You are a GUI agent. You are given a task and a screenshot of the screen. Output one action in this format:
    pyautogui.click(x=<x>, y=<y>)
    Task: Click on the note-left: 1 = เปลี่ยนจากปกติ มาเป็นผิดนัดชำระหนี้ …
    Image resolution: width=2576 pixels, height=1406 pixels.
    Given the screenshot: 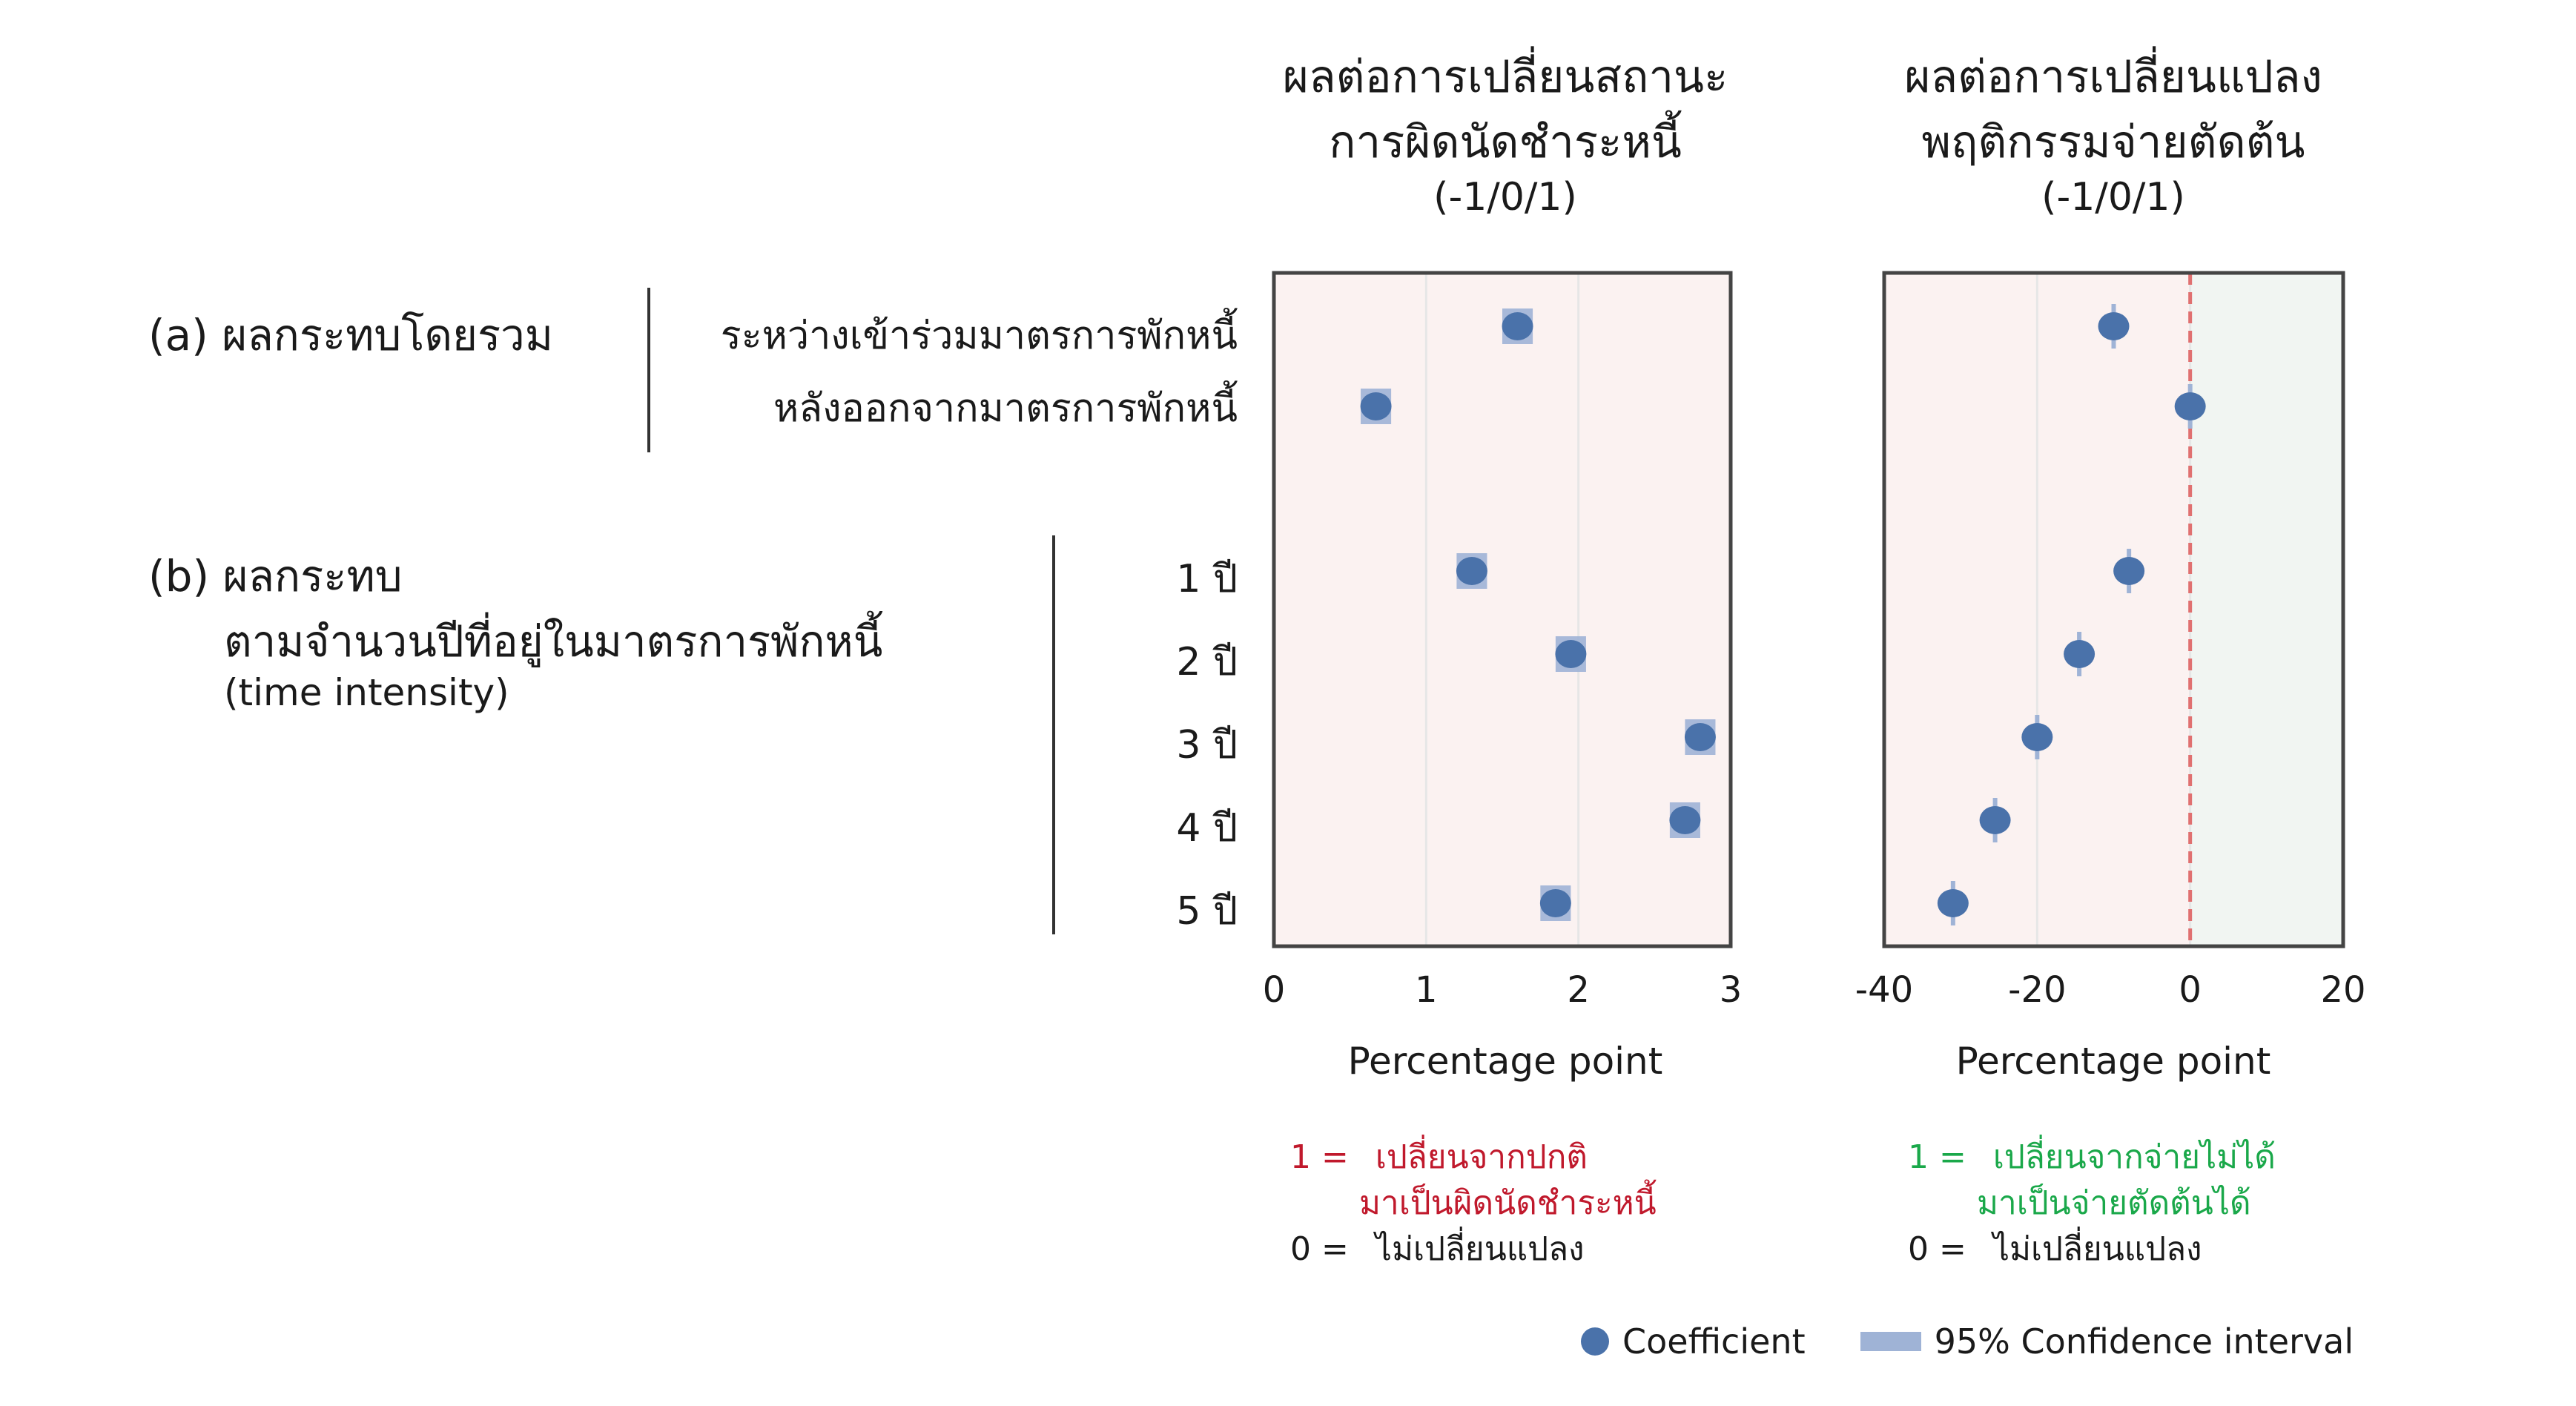 What is the action you would take?
    pyautogui.click(x=1473, y=1204)
    